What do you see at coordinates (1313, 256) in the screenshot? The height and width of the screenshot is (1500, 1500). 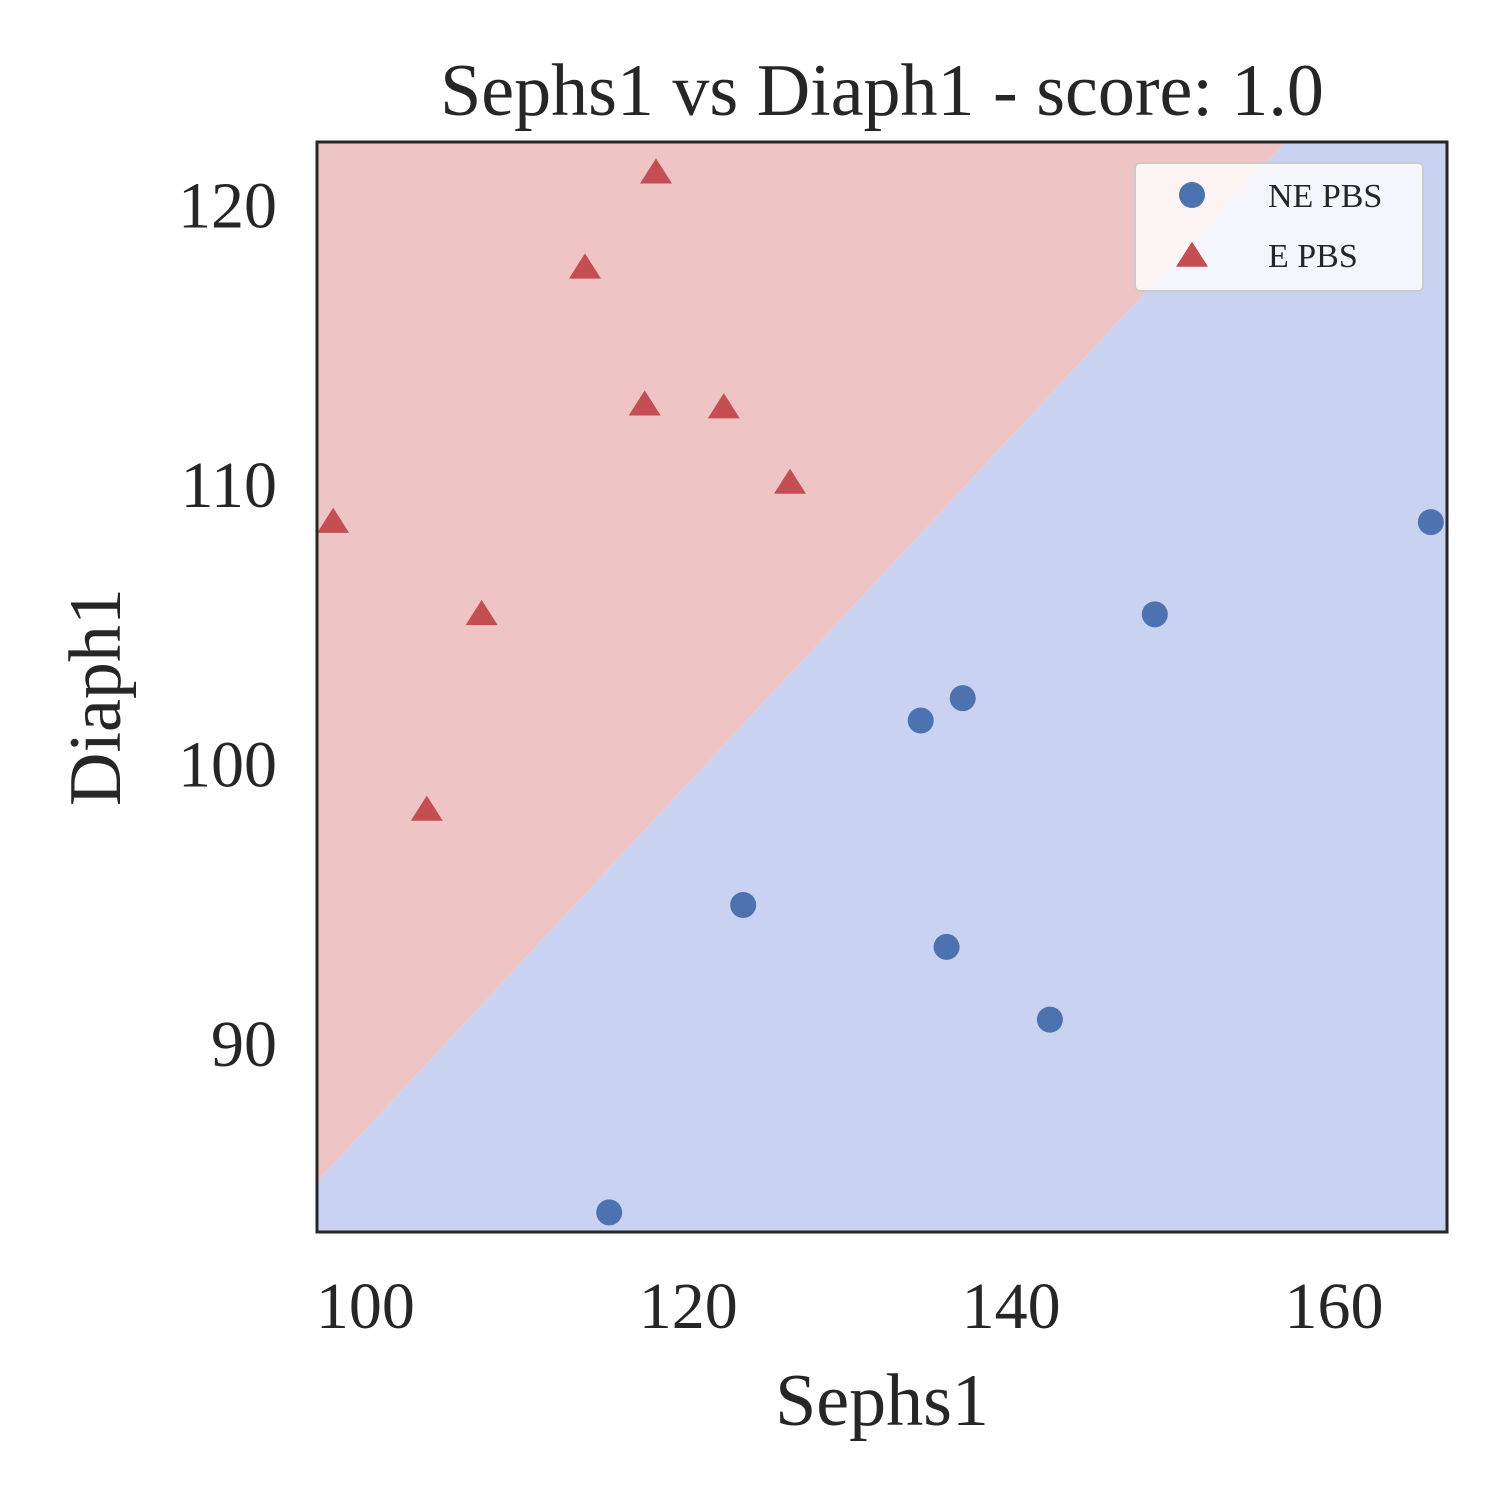 I see `legend-label-e-pbs: E PBS` at bounding box center [1313, 256].